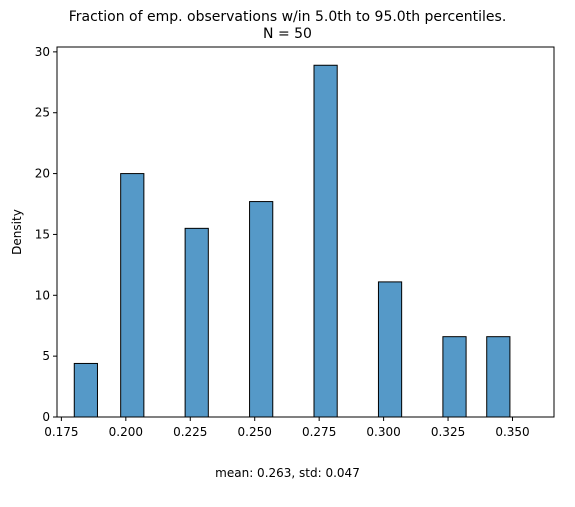 The height and width of the screenshot is (507, 575). I want to click on x-tick-label: 0.275, so click(319, 432).